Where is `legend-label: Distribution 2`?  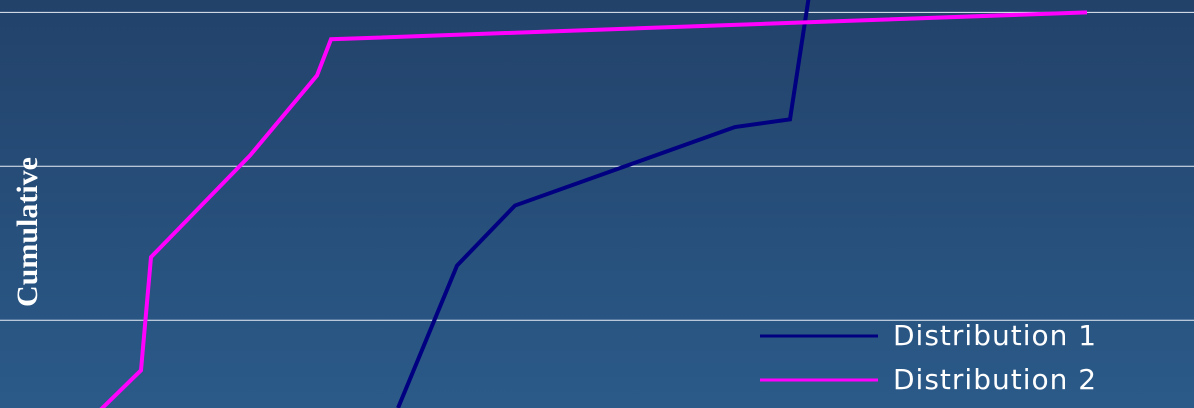 legend-label: Distribution 2 is located at coordinates (995, 379).